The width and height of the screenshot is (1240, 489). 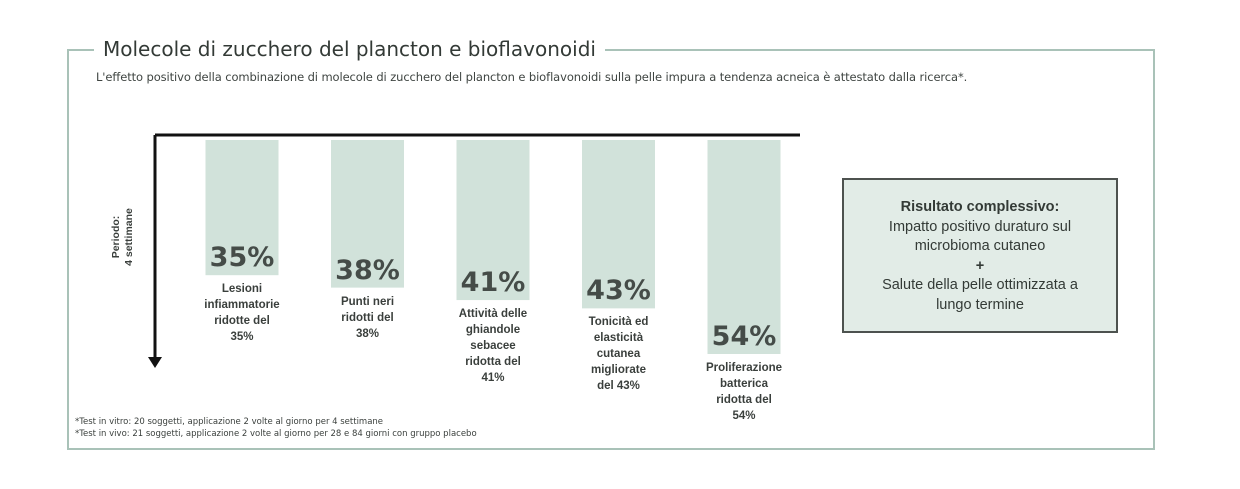 I want to click on y-axis-arrow-icon, so click(x=155, y=362).